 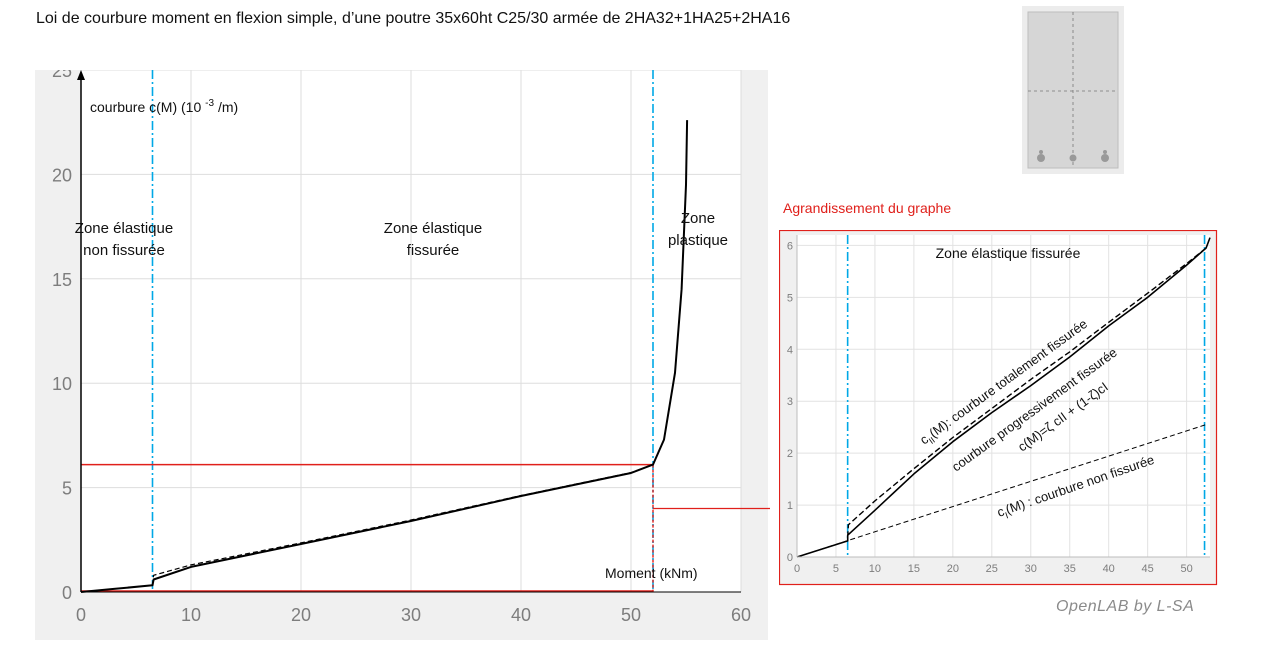 What do you see at coordinates (1109, 569) in the screenshot?
I see `zoom-x-tick-label: 40` at bounding box center [1109, 569].